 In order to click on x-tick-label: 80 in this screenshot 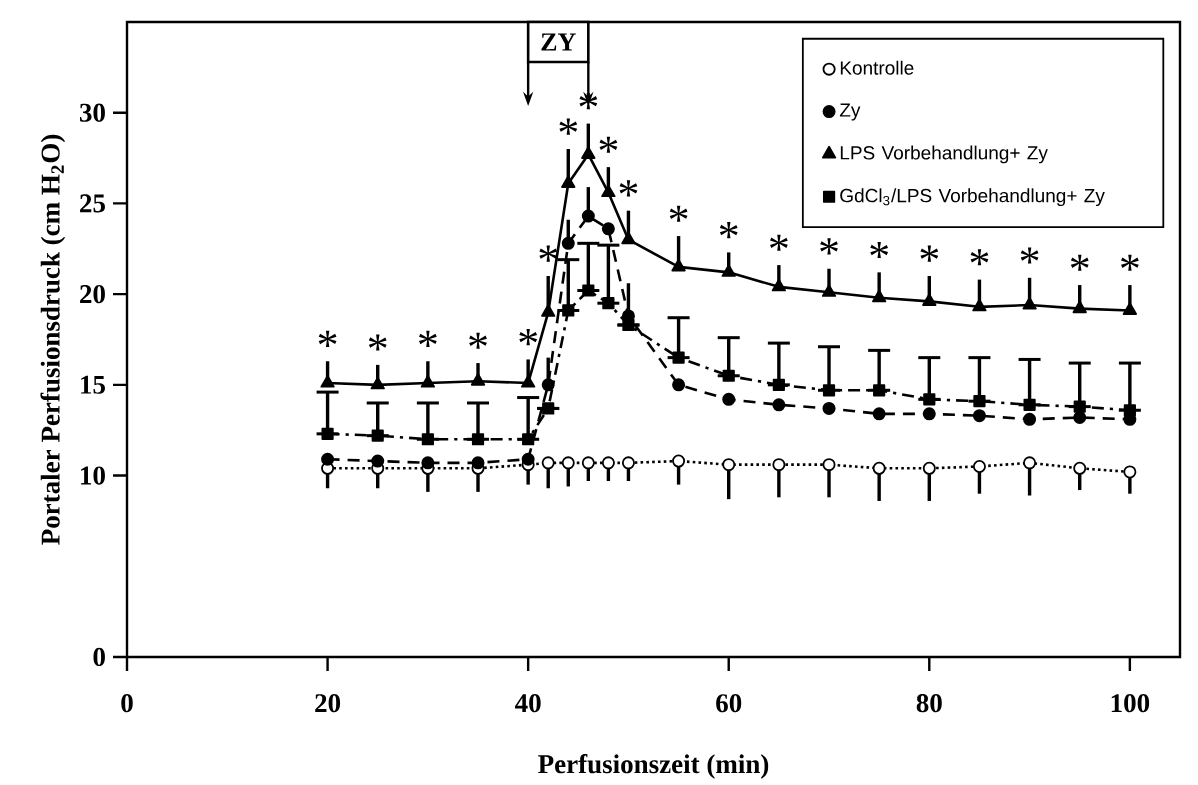, I will do `click(929, 703)`.